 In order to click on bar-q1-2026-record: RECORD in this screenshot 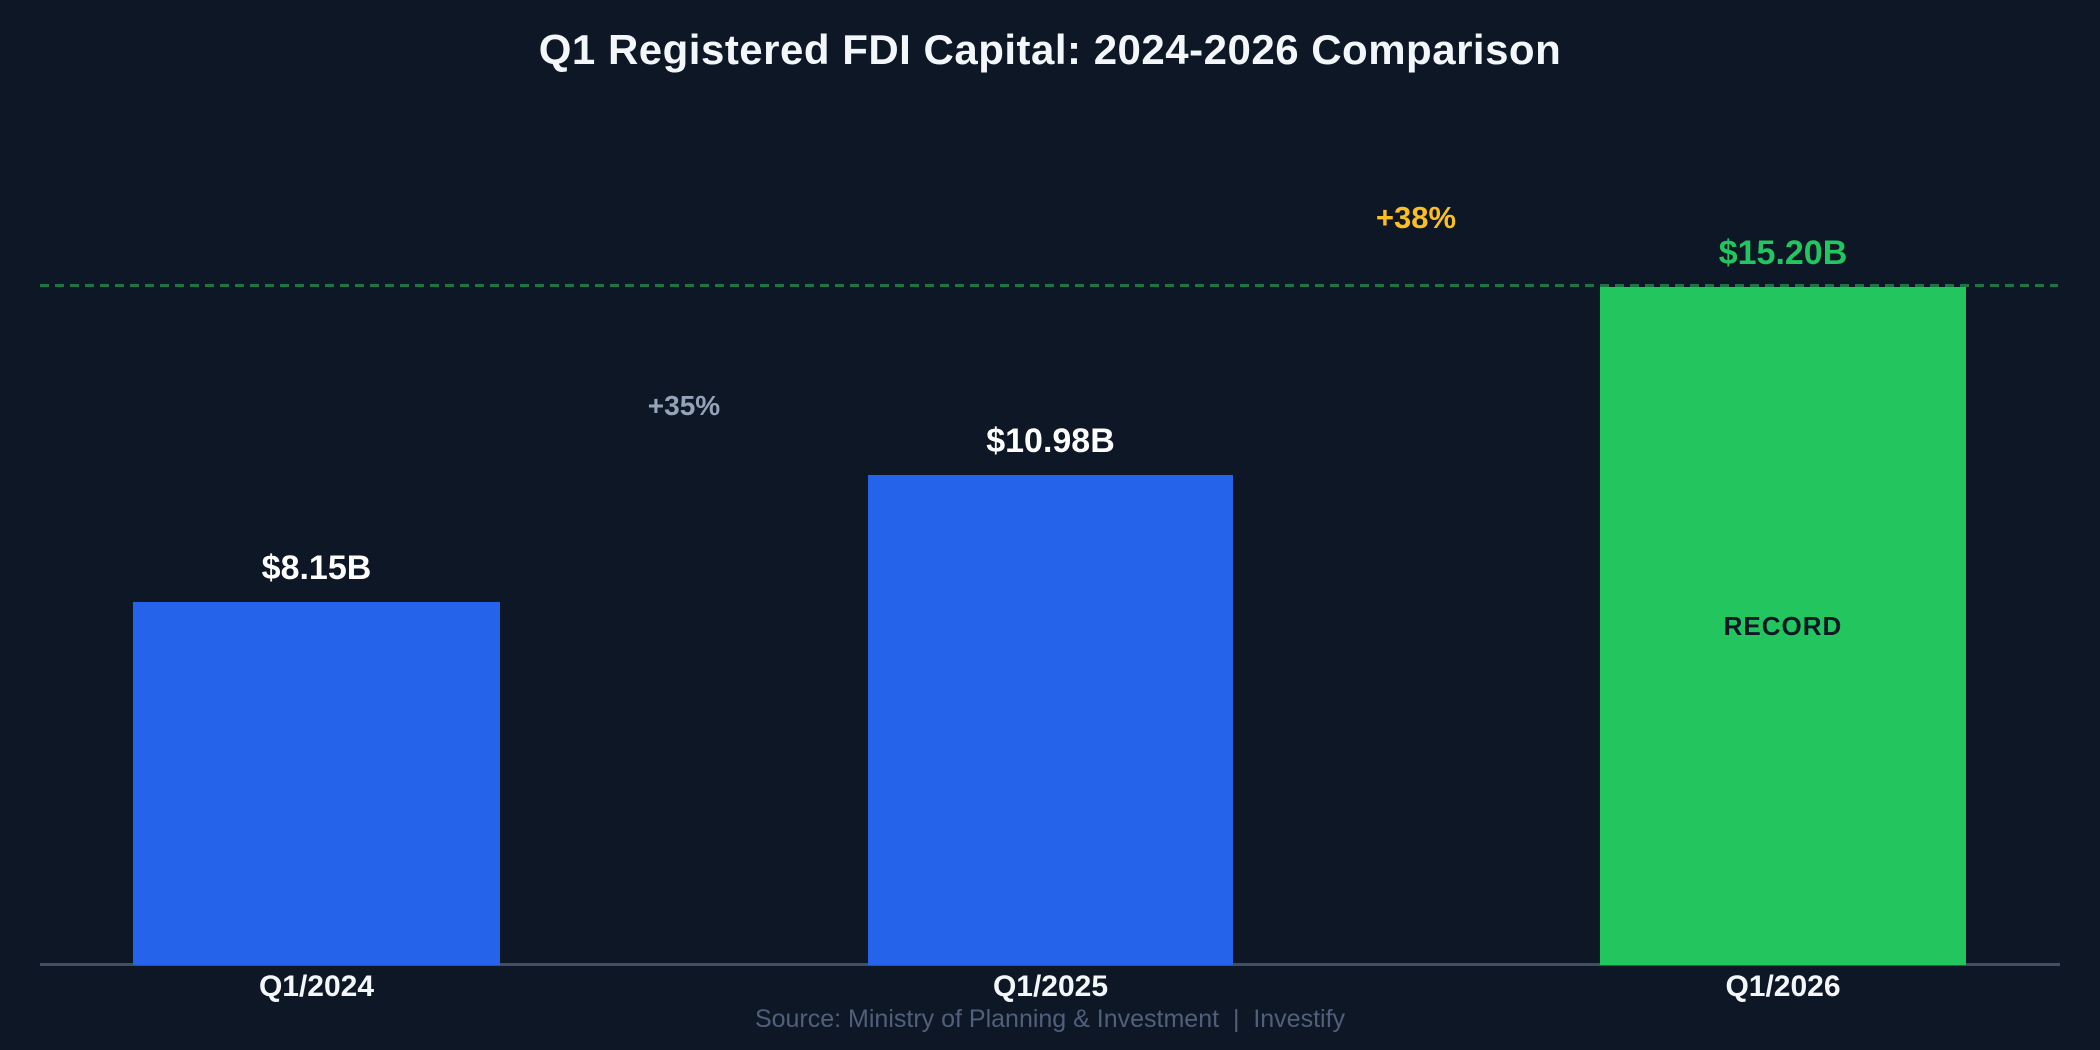, I will do `click(1783, 626)`.